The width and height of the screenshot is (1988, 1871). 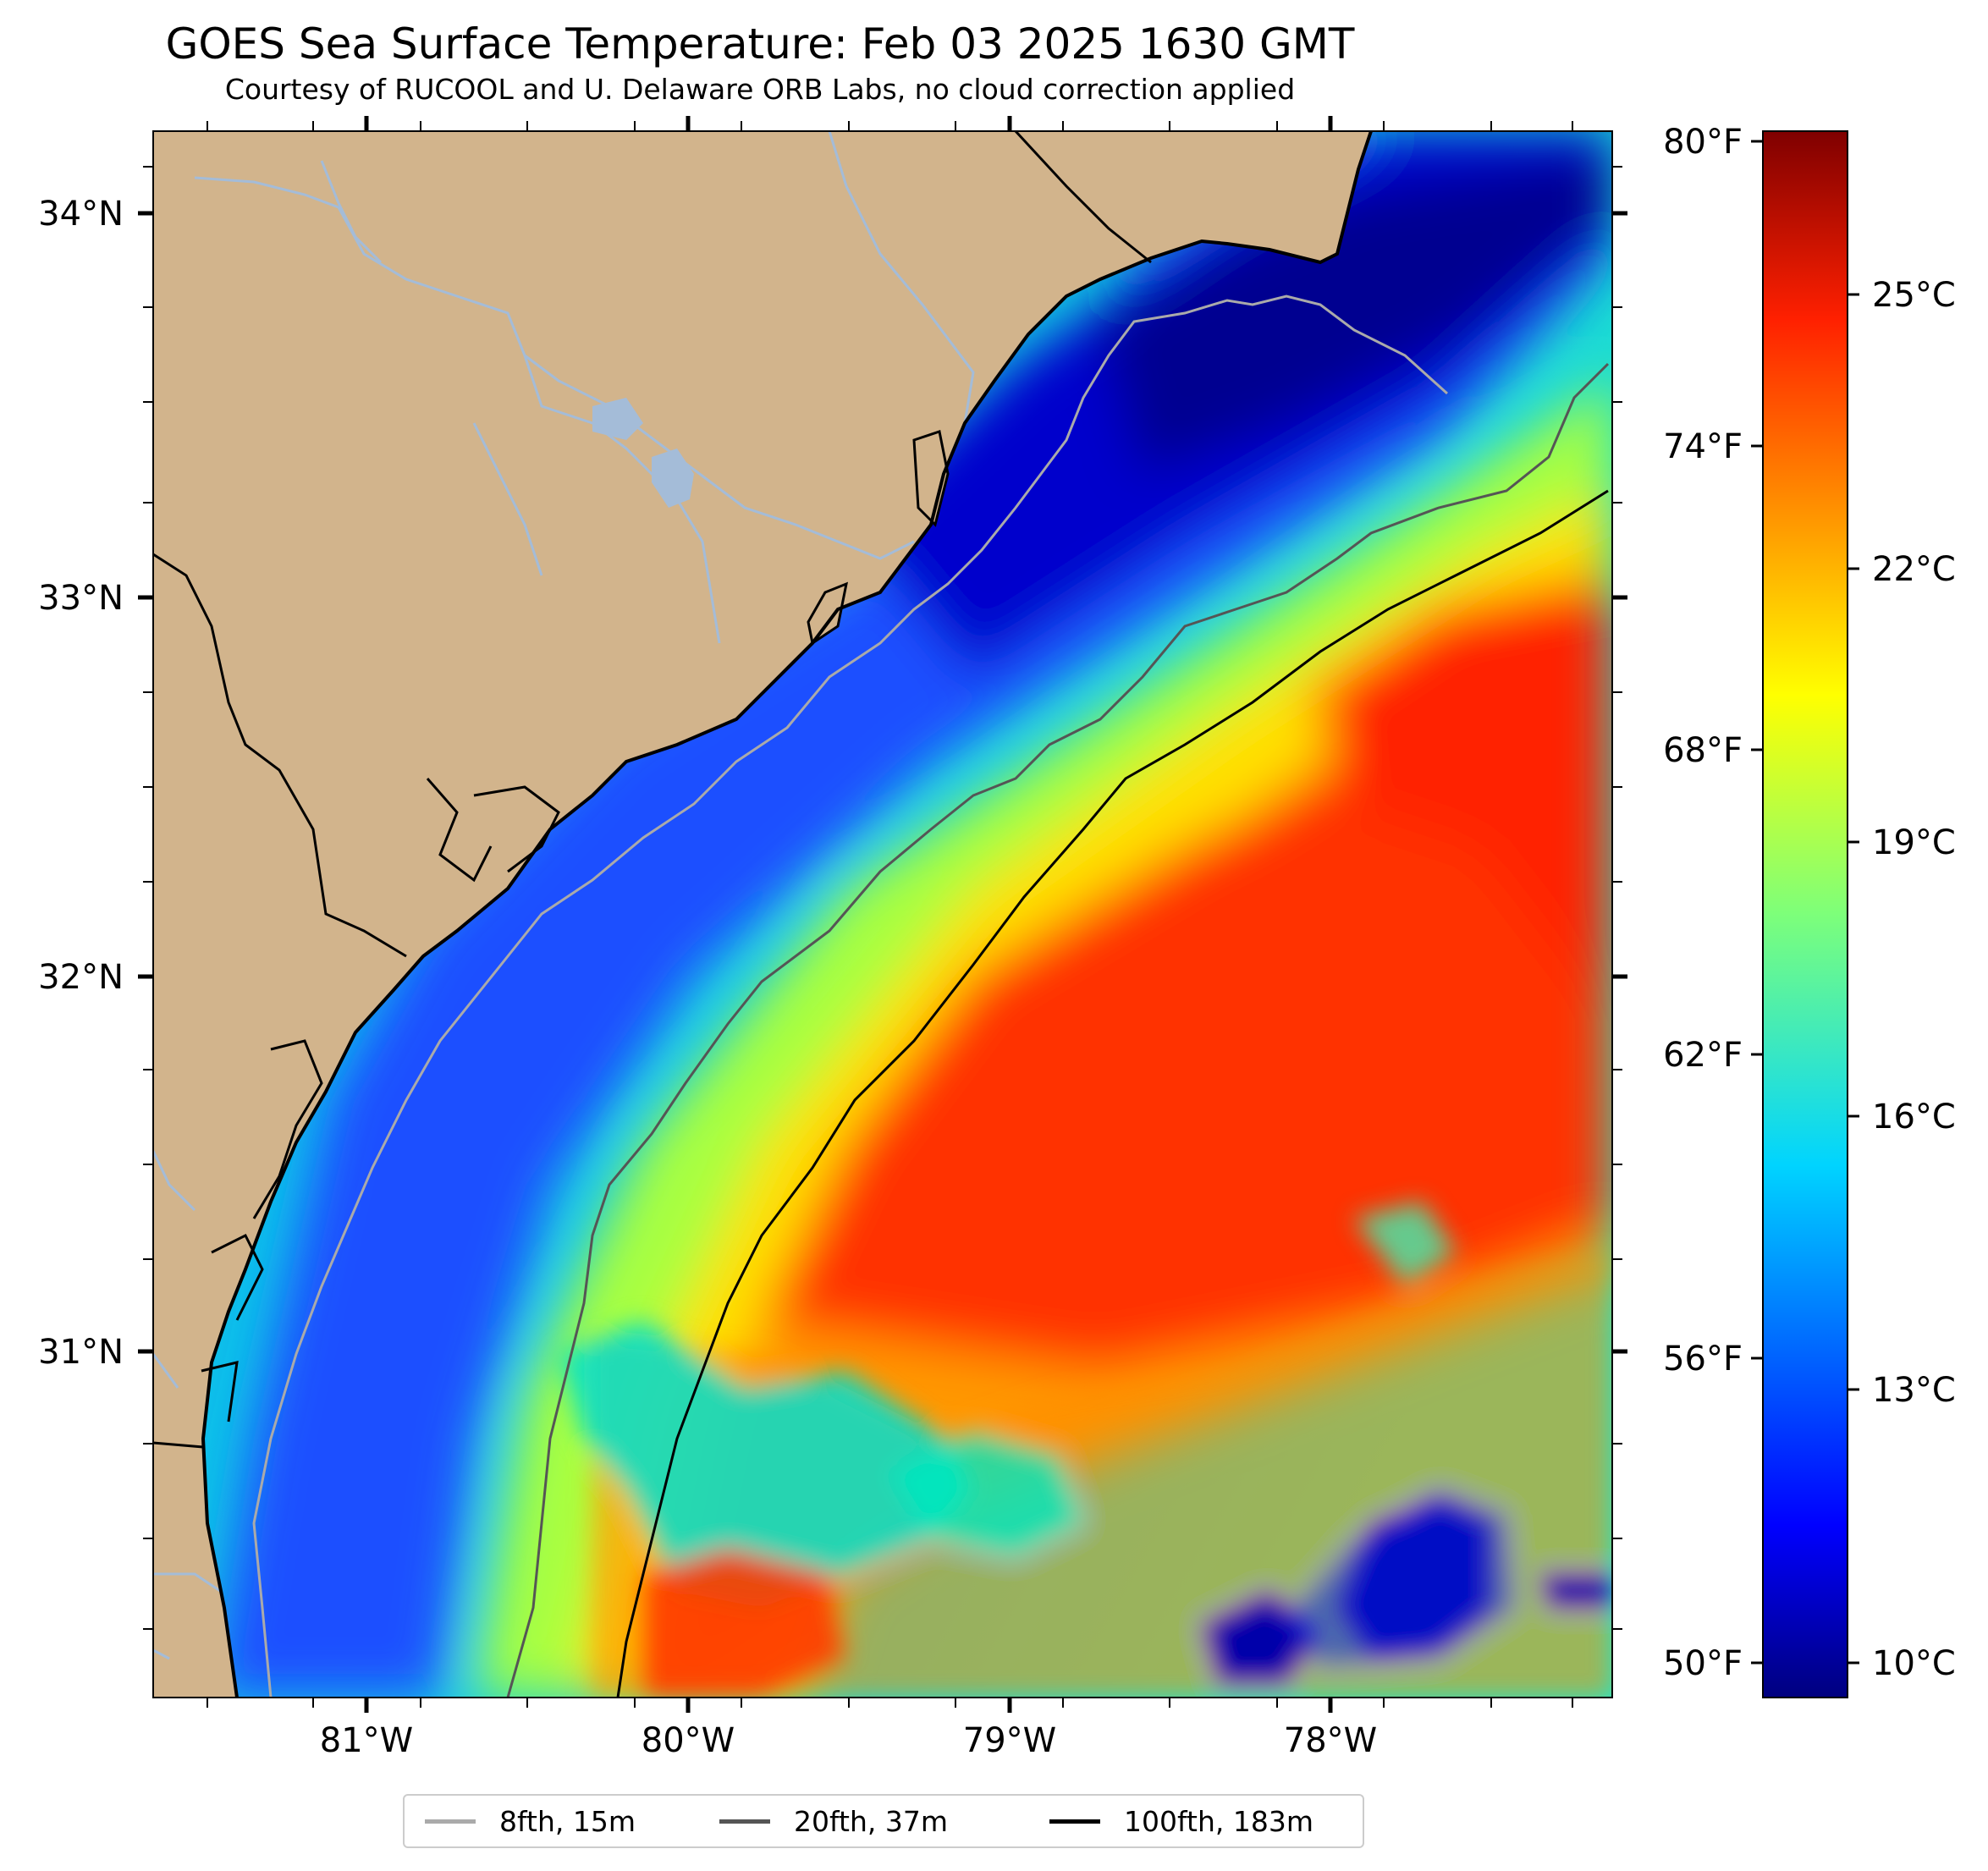 I want to click on legend-item-20fth: 20fth, 37m, so click(x=833, y=1821).